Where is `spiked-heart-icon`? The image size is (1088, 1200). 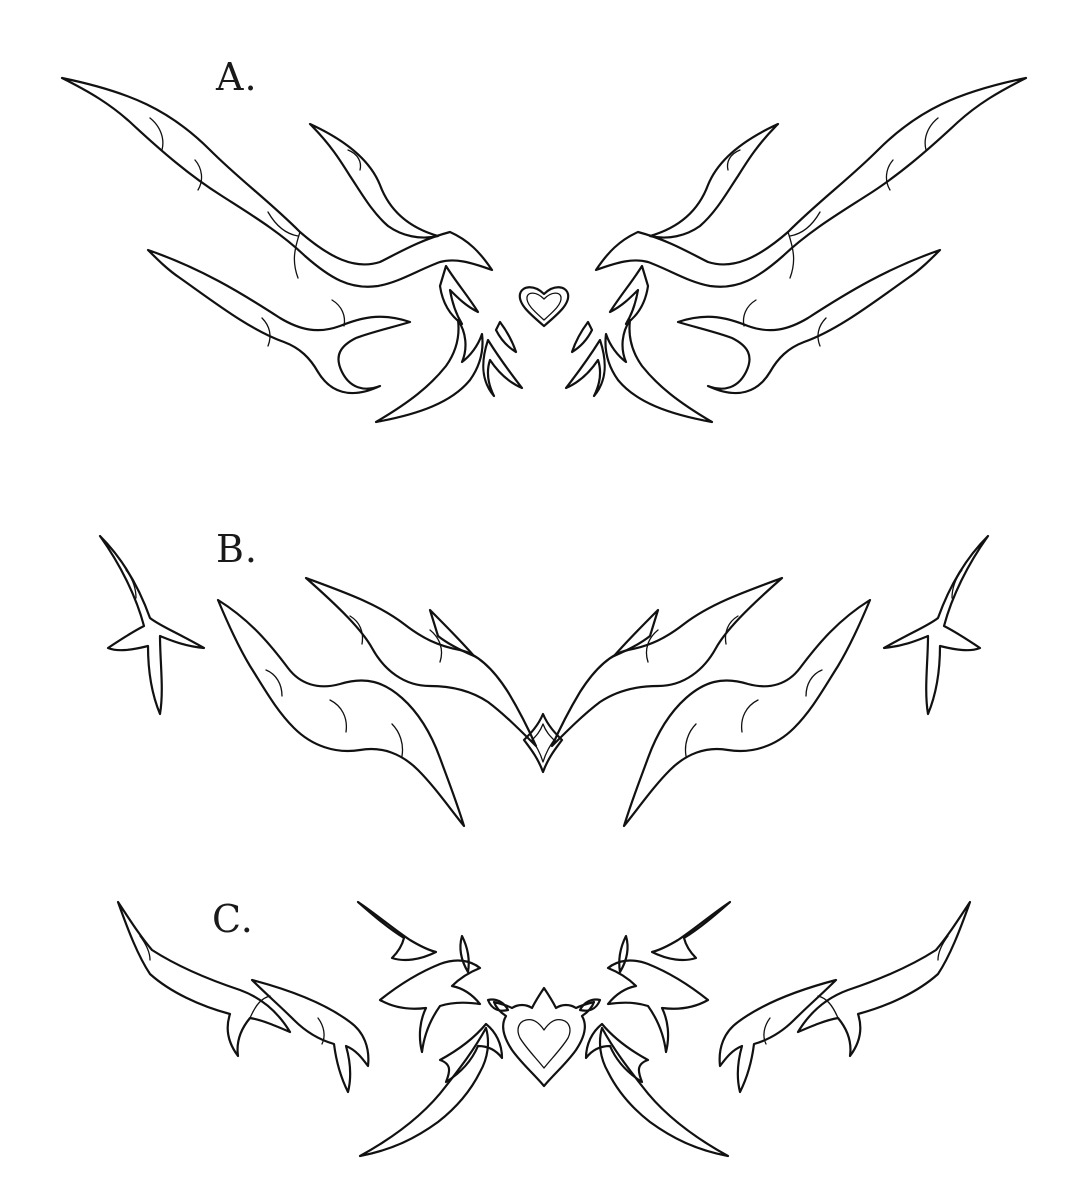
spiked-heart-icon is located at coordinates (544, 1037).